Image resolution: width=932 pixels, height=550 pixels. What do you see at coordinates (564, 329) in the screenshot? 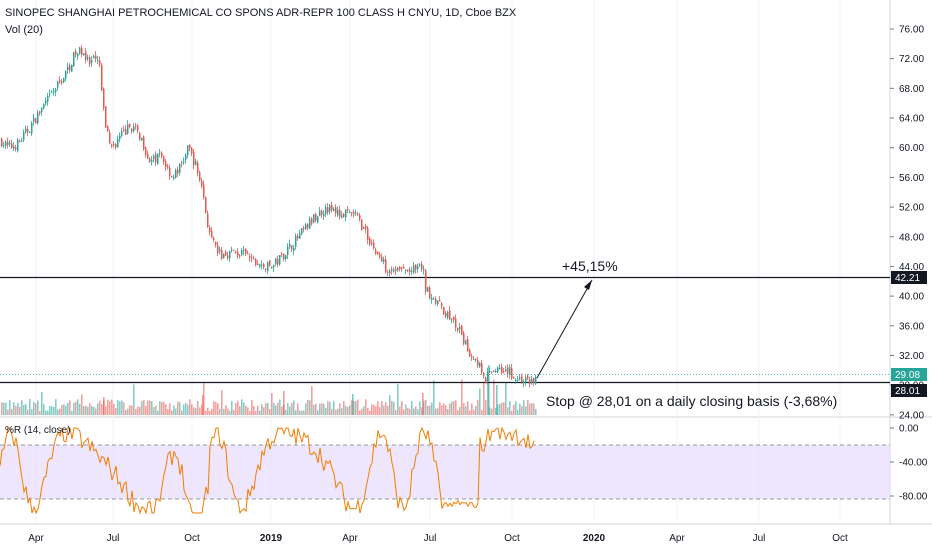
I see `projection-line` at bounding box center [564, 329].